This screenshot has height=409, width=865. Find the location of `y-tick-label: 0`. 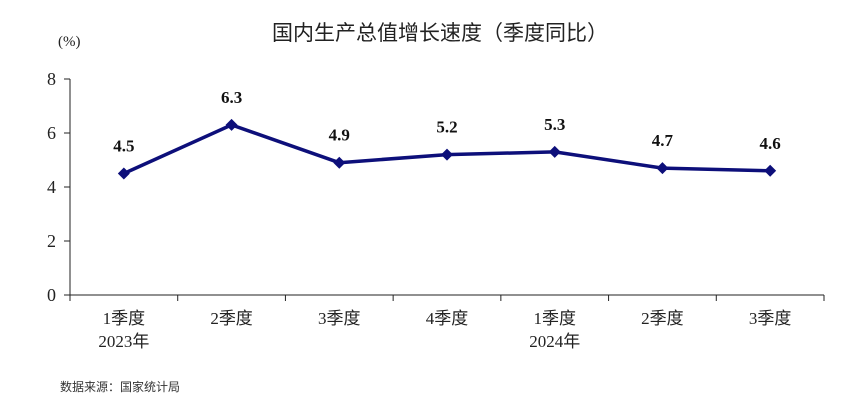

y-tick-label: 0 is located at coordinates (51, 295).